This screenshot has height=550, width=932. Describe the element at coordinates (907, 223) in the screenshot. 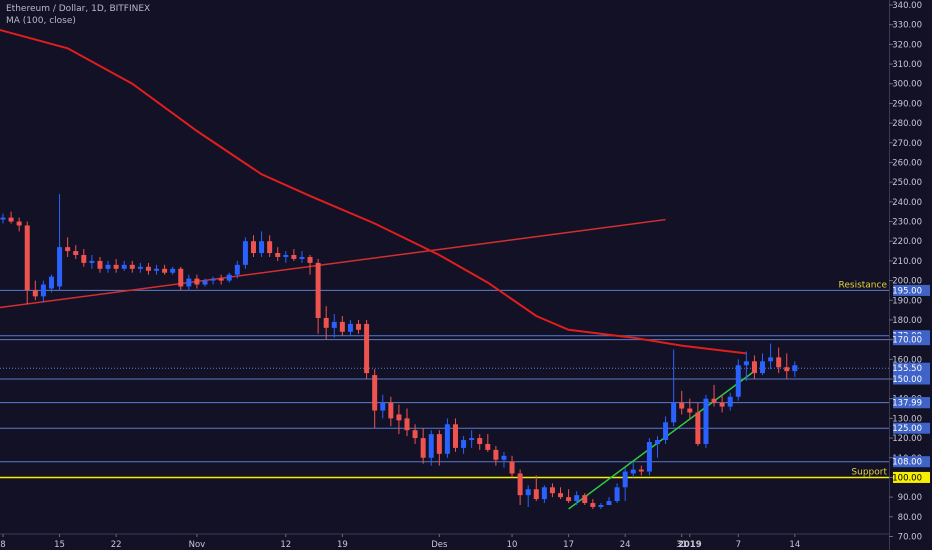

I see `y-tick-label: 230.00` at that location.